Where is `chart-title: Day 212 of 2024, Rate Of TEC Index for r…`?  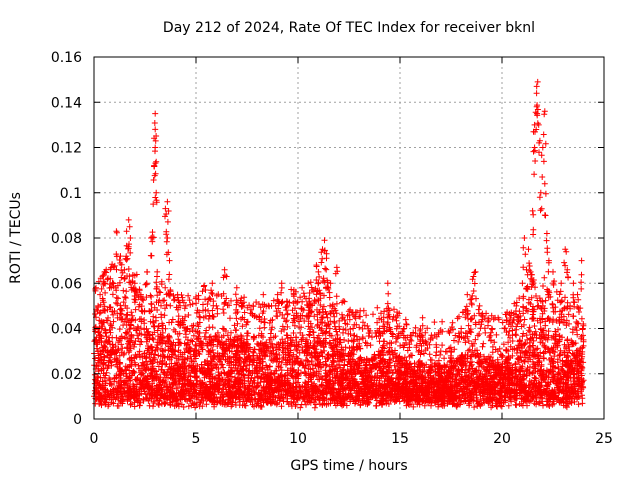
chart-title: Day 212 of 2024, Rate Of TEC Index for r… is located at coordinates (349, 28).